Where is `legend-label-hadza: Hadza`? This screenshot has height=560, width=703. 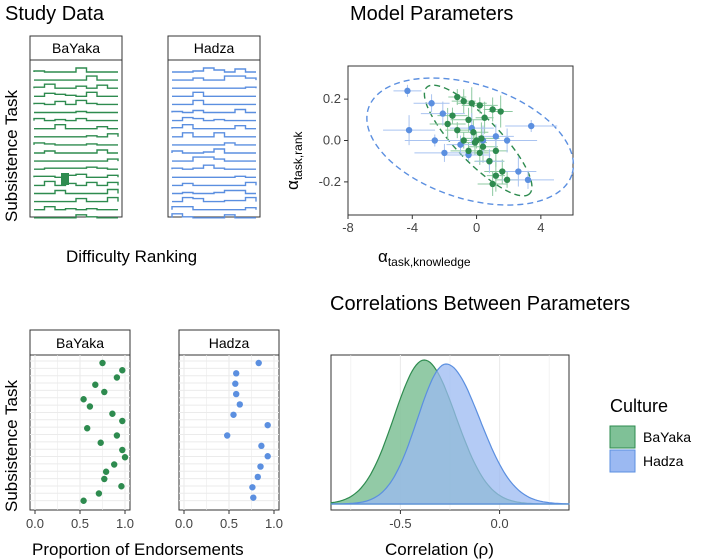
legend-label-hadza: Hadza is located at coordinates (663, 461).